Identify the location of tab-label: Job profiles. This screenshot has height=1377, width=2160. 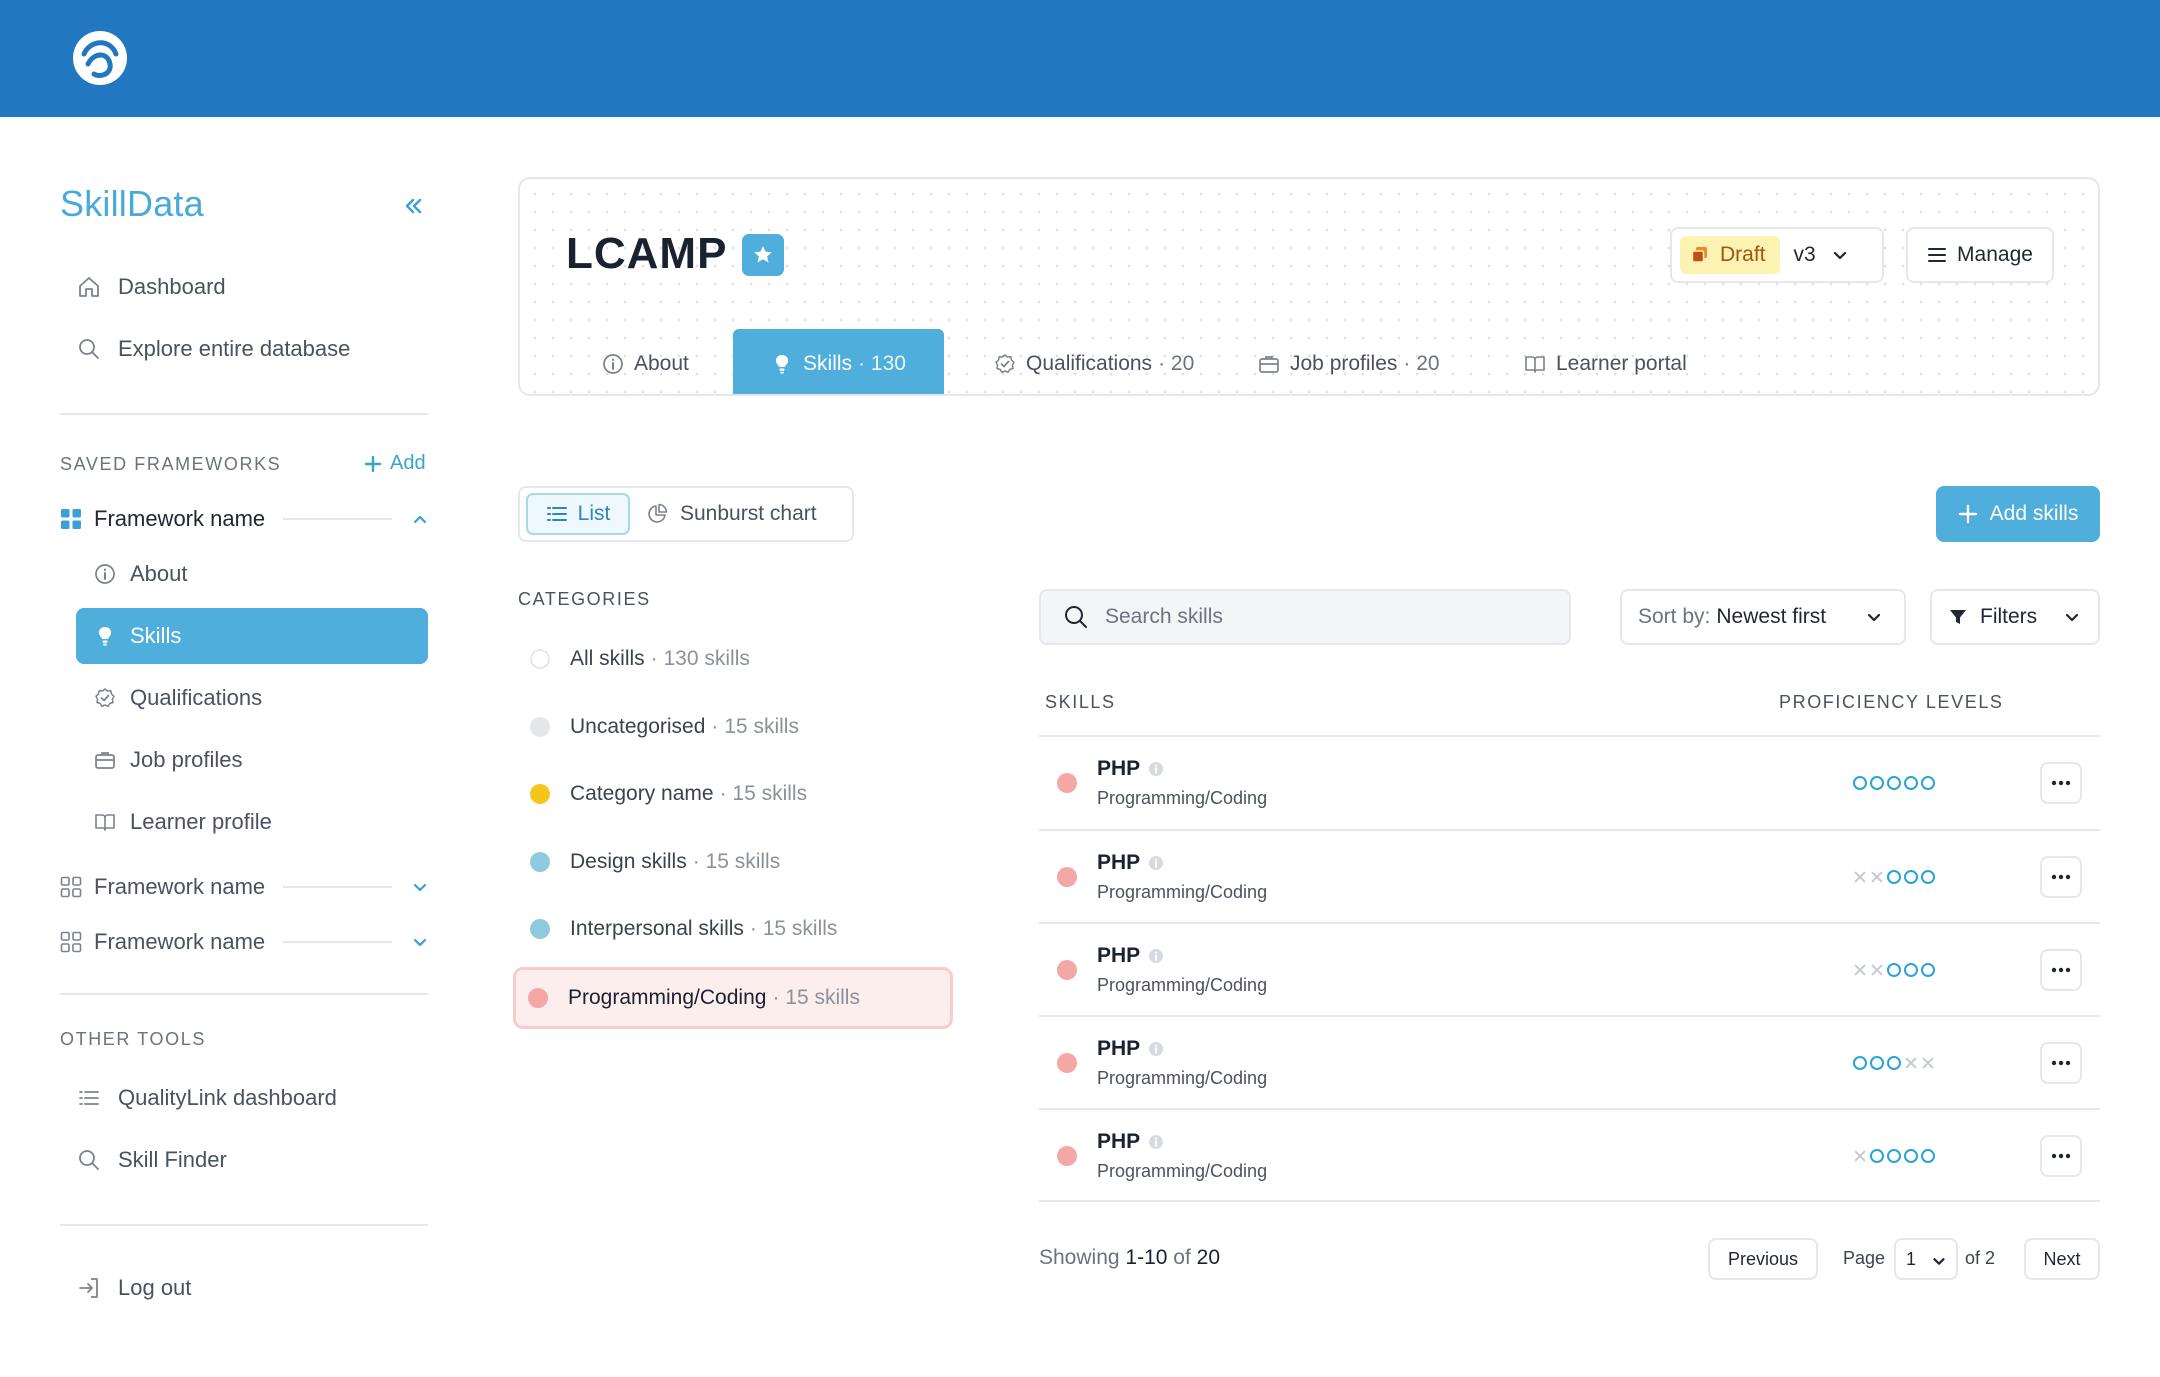
(1344, 363).